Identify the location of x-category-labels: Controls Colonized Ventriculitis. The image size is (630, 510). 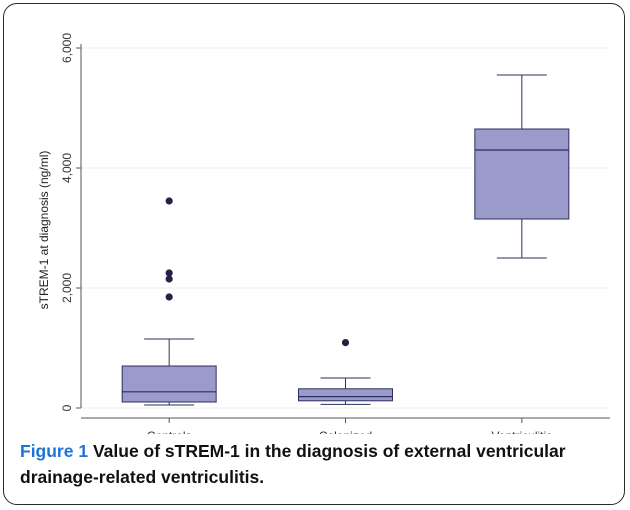
(349, 426).